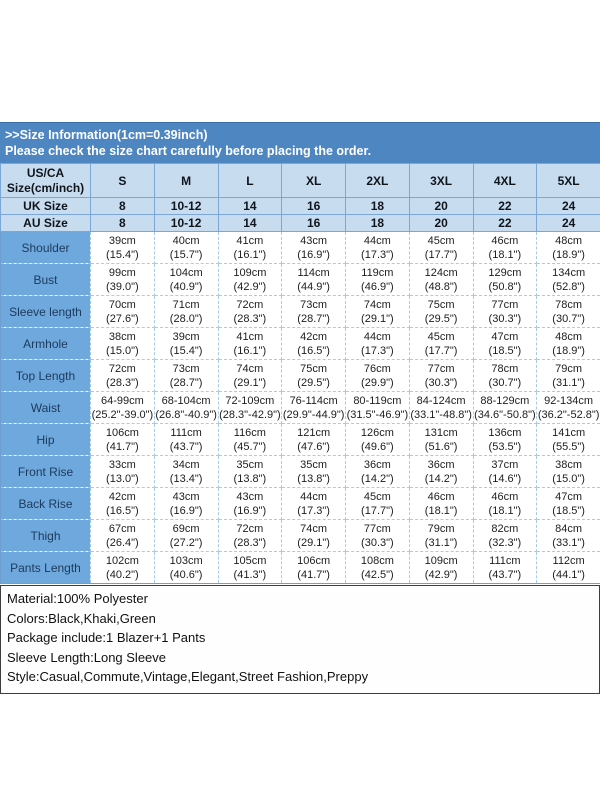 The width and height of the screenshot is (600, 800). I want to click on measurement-value-cell: 124cm (48.8"), so click(441, 279).